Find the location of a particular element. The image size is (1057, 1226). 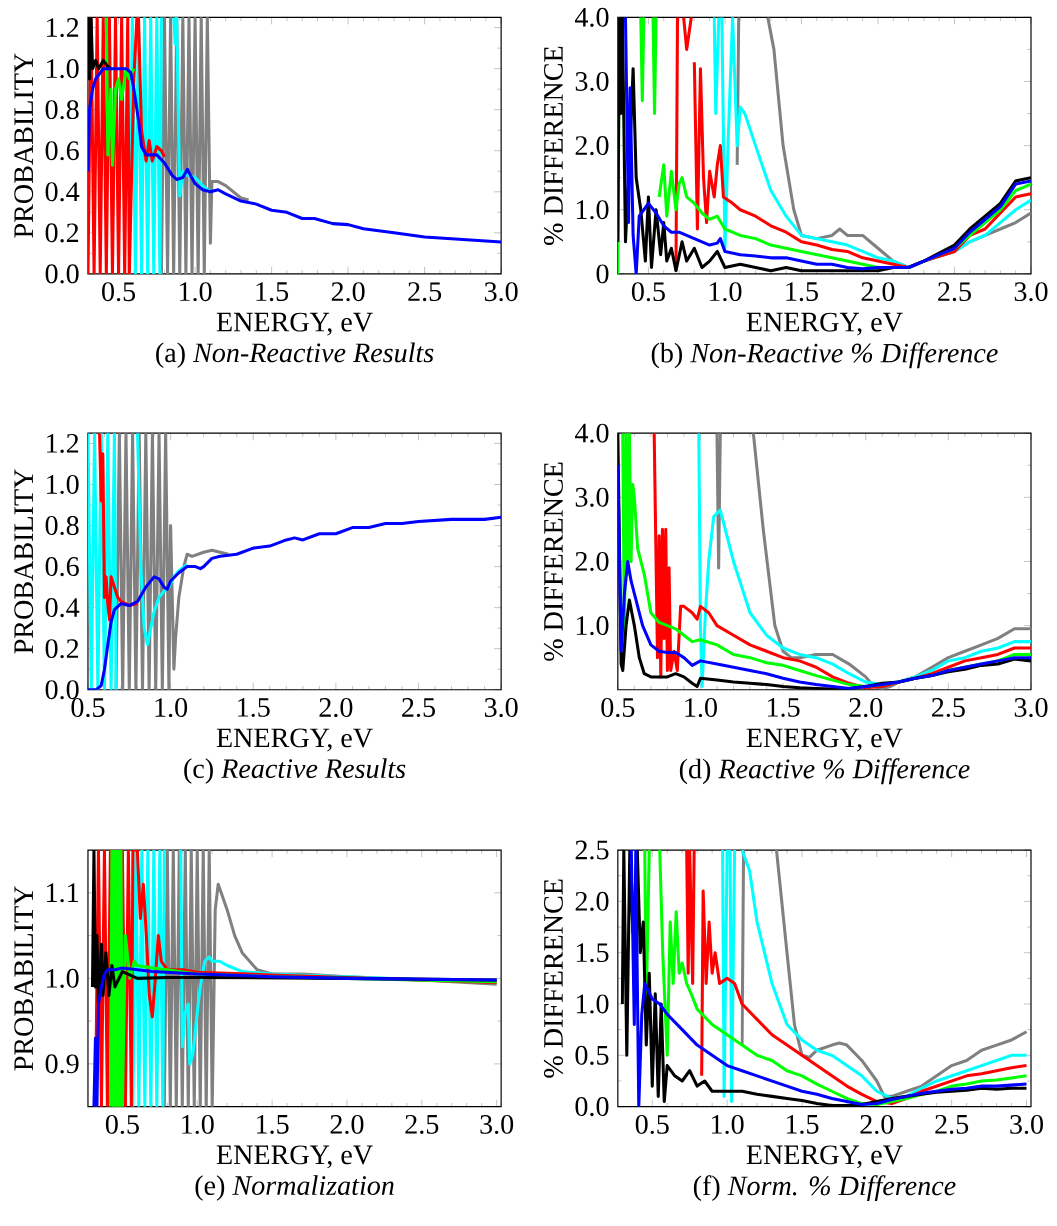

y-tick-label: 0.5 is located at coordinates (592, 1055).